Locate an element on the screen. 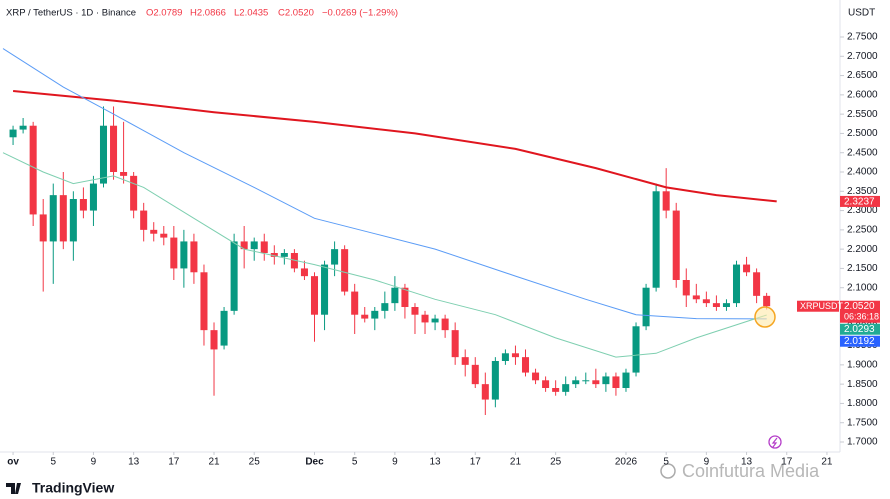 Image resolution: width=890 pixels, height=499 pixels. x-tick-label: ov is located at coordinates (13, 462).